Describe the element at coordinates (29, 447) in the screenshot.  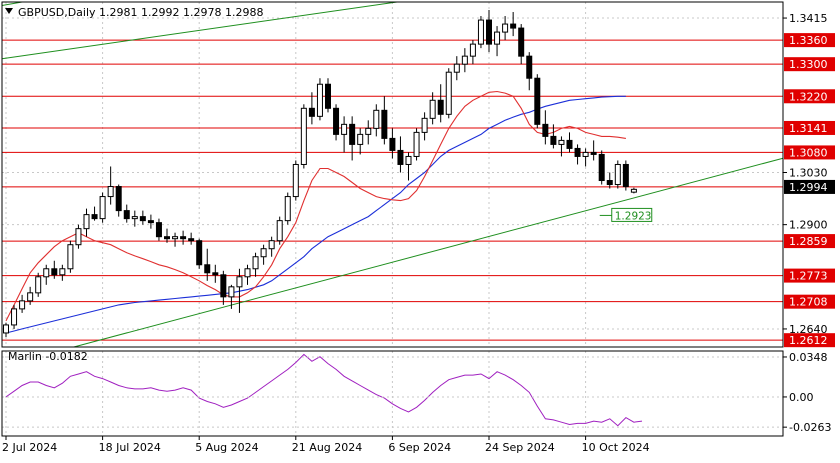
I see `x-tick-label: 2 Jul 2024` at that location.